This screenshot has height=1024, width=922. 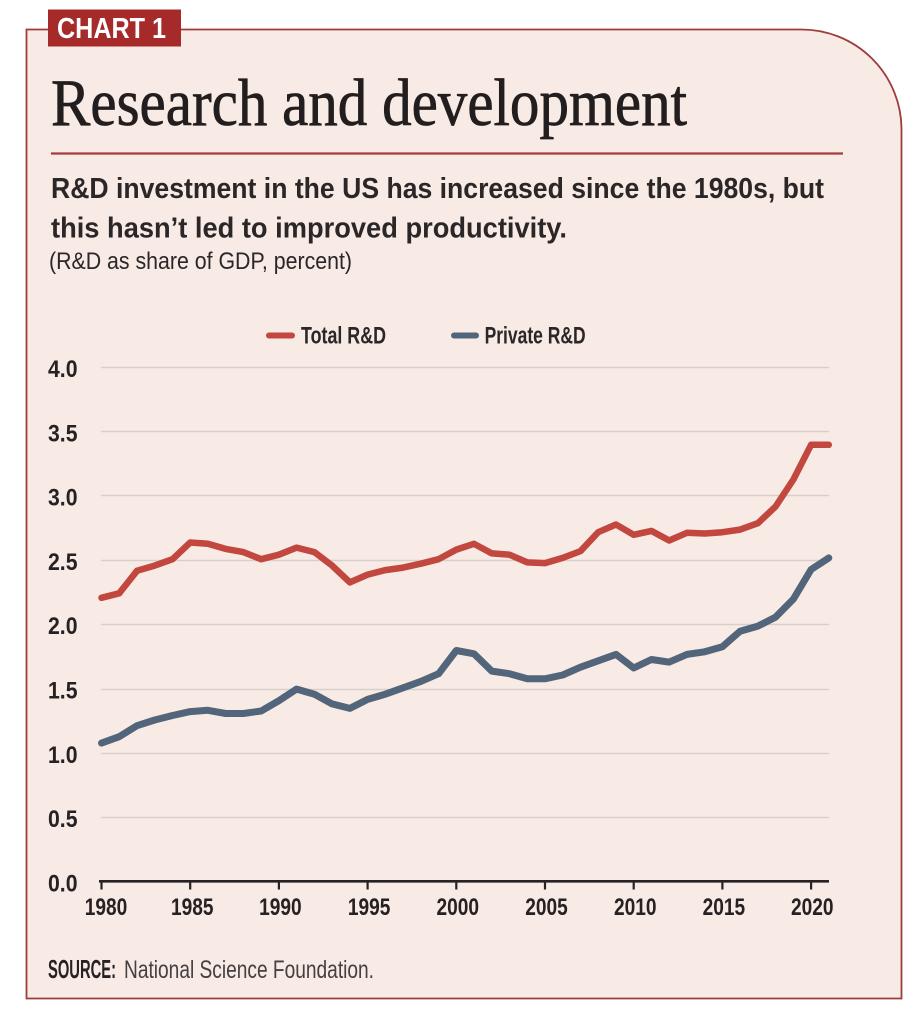 What do you see at coordinates (458, 907) in the screenshot?
I see `svg-text: 2000` at bounding box center [458, 907].